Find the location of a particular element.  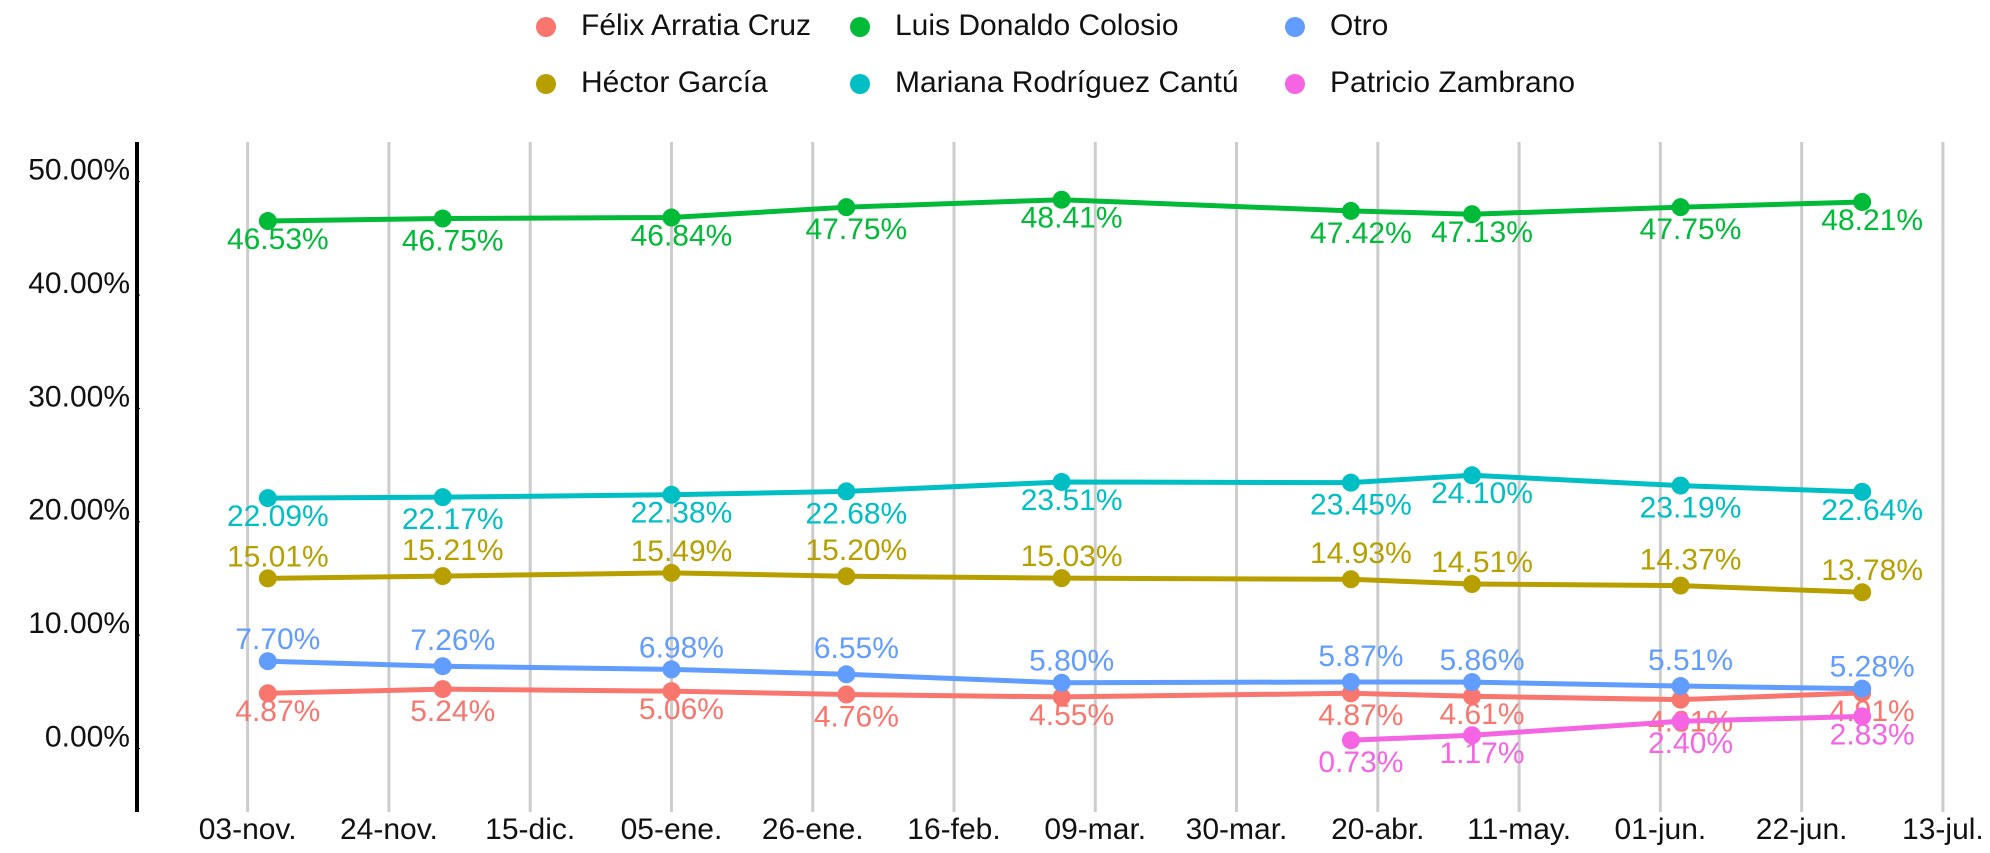

data-label: 46.53% is located at coordinates (278, 239).